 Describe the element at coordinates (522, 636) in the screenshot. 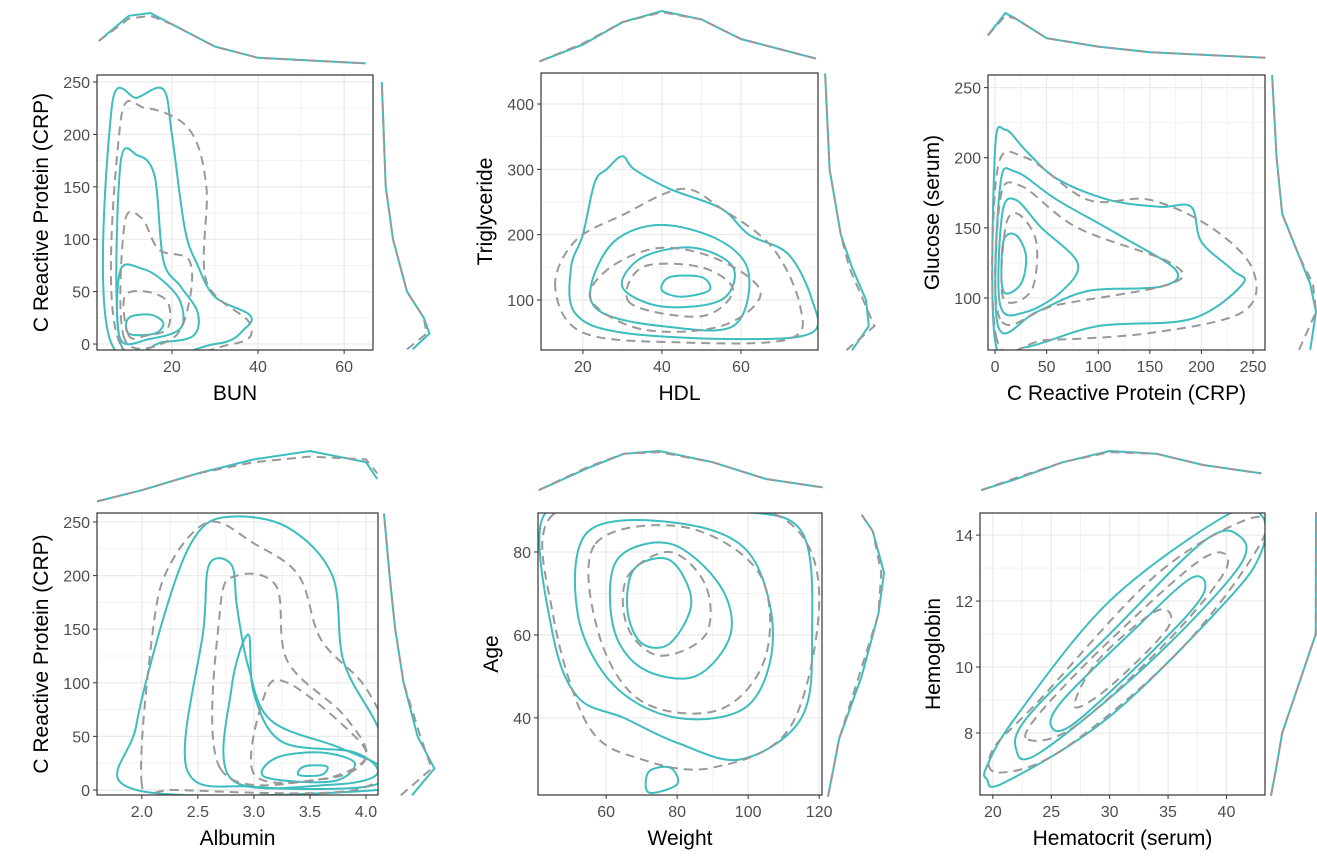

I see `y-tick-label: 60` at that location.